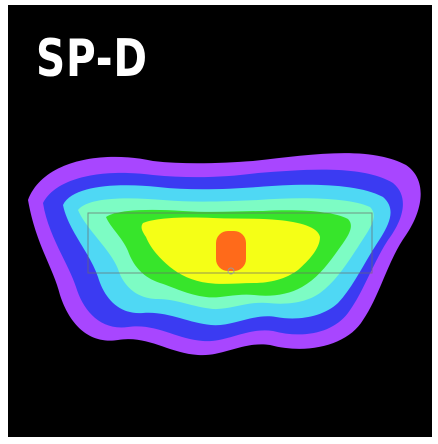  What do you see at coordinates (92, 59) in the screenshot?
I see `panel-label: SP-D` at bounding box center [92, 59].